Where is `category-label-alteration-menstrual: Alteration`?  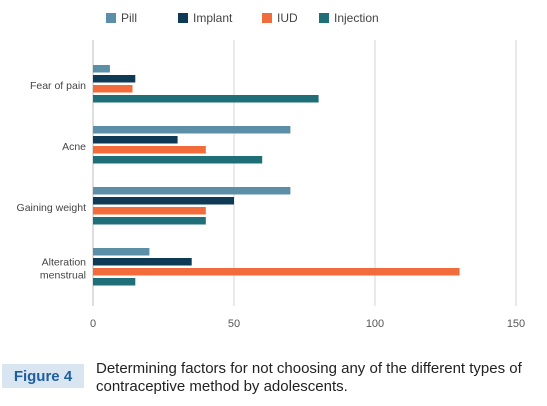 category-label-alteration-menstrual: Alteration is located at coordinates (64, 263).